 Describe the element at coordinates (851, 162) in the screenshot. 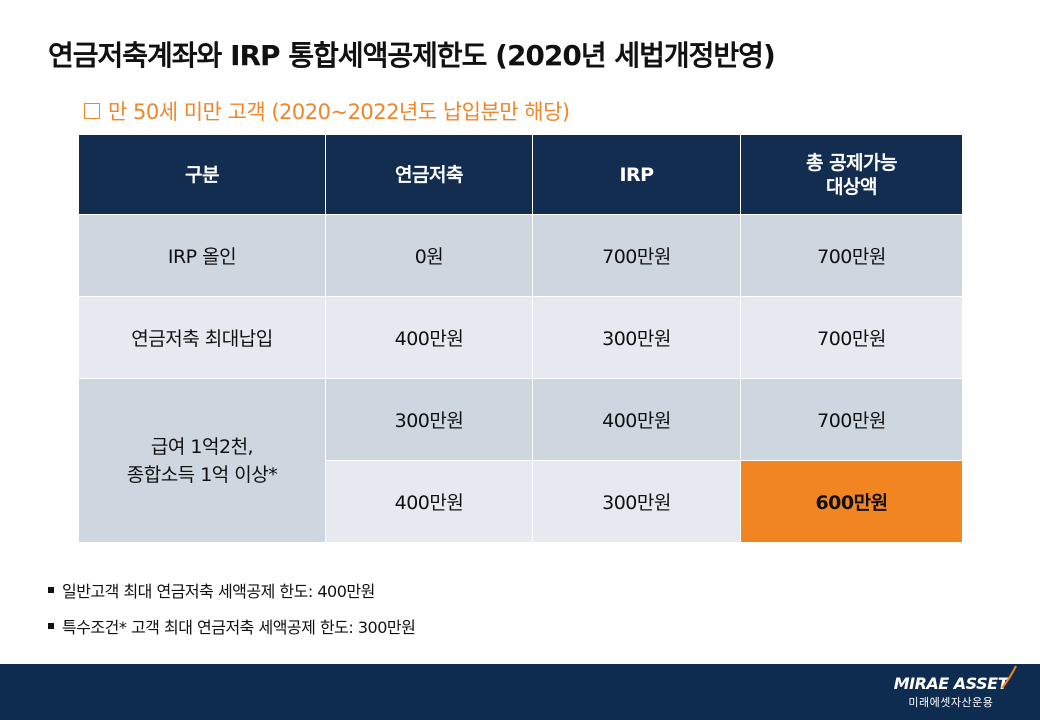

I see `header-total-line1: 총 공제가능` at that location.